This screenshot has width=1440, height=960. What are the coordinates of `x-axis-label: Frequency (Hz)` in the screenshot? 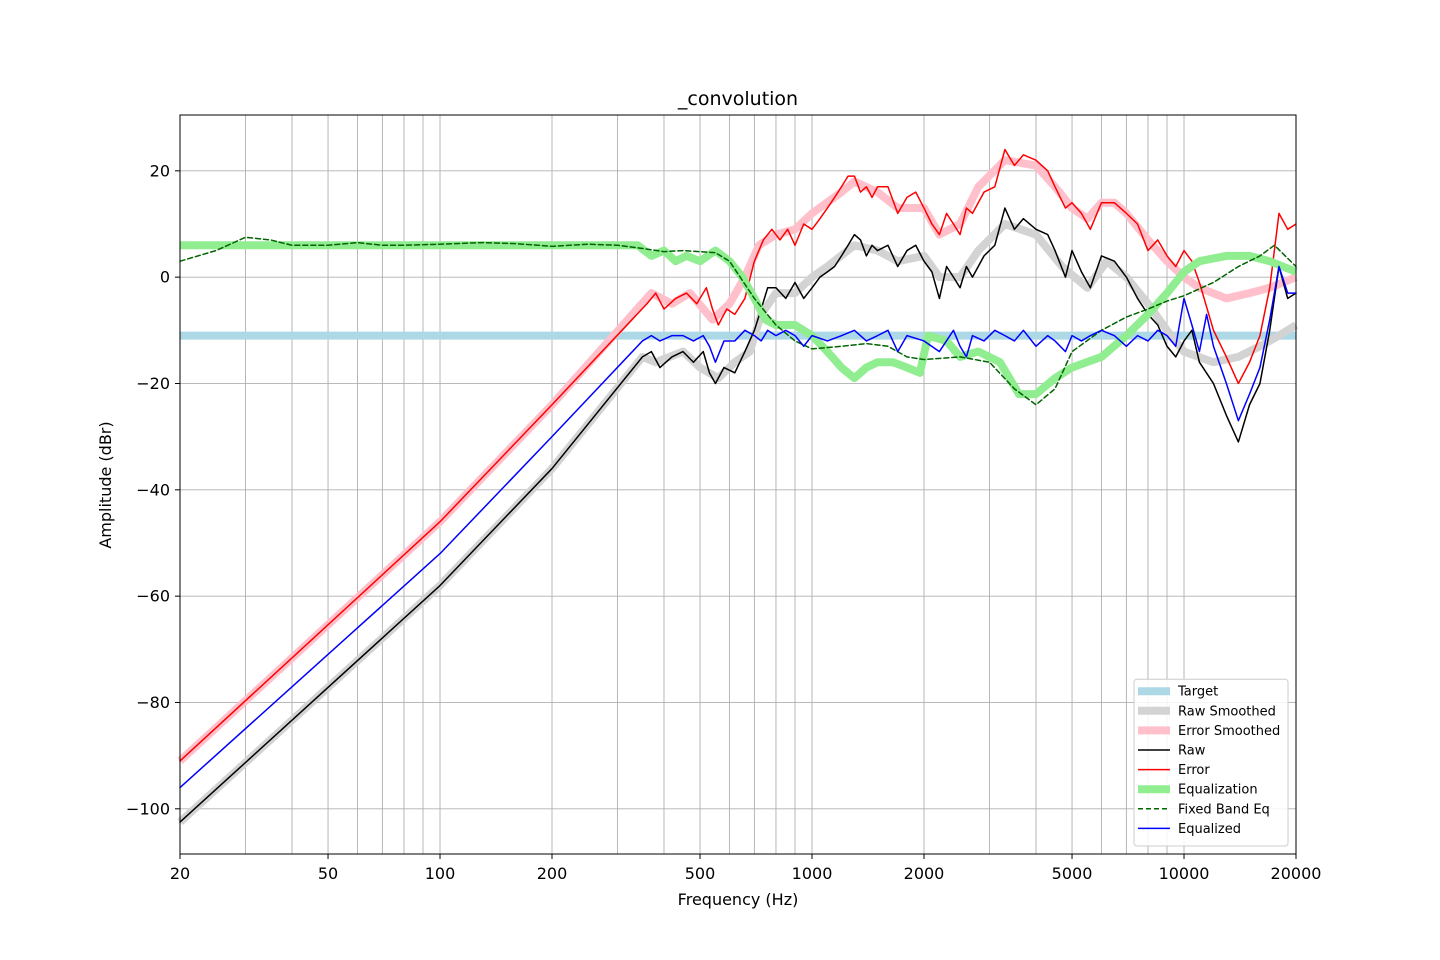 It's located at (738, 899).